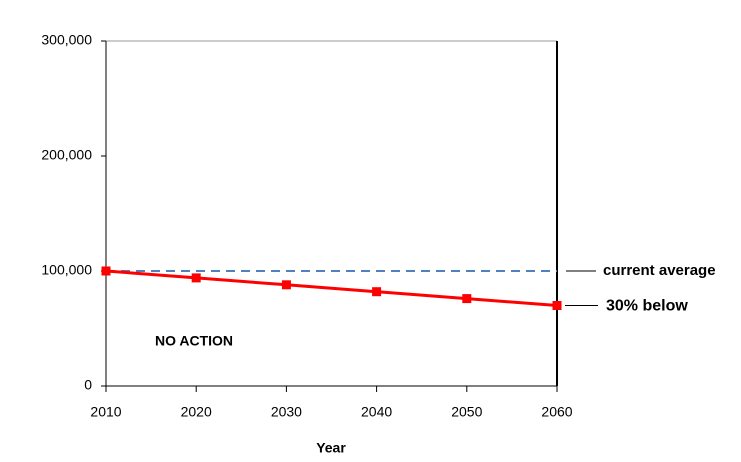 Image resolution: width=741 pixels, height=462 pixels. Describe the element at coordinates (376, 412) in the screenshot. I see `x-tick-label: 2040` at that location.